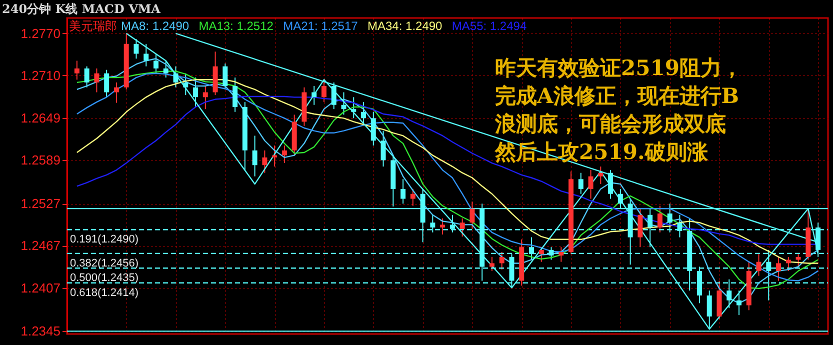 The width and height of the screenshot is (833, 345). Describe the element at coordinates (236, 26) in the screenshot. I see `text: MA13: 1.2512` at that location.